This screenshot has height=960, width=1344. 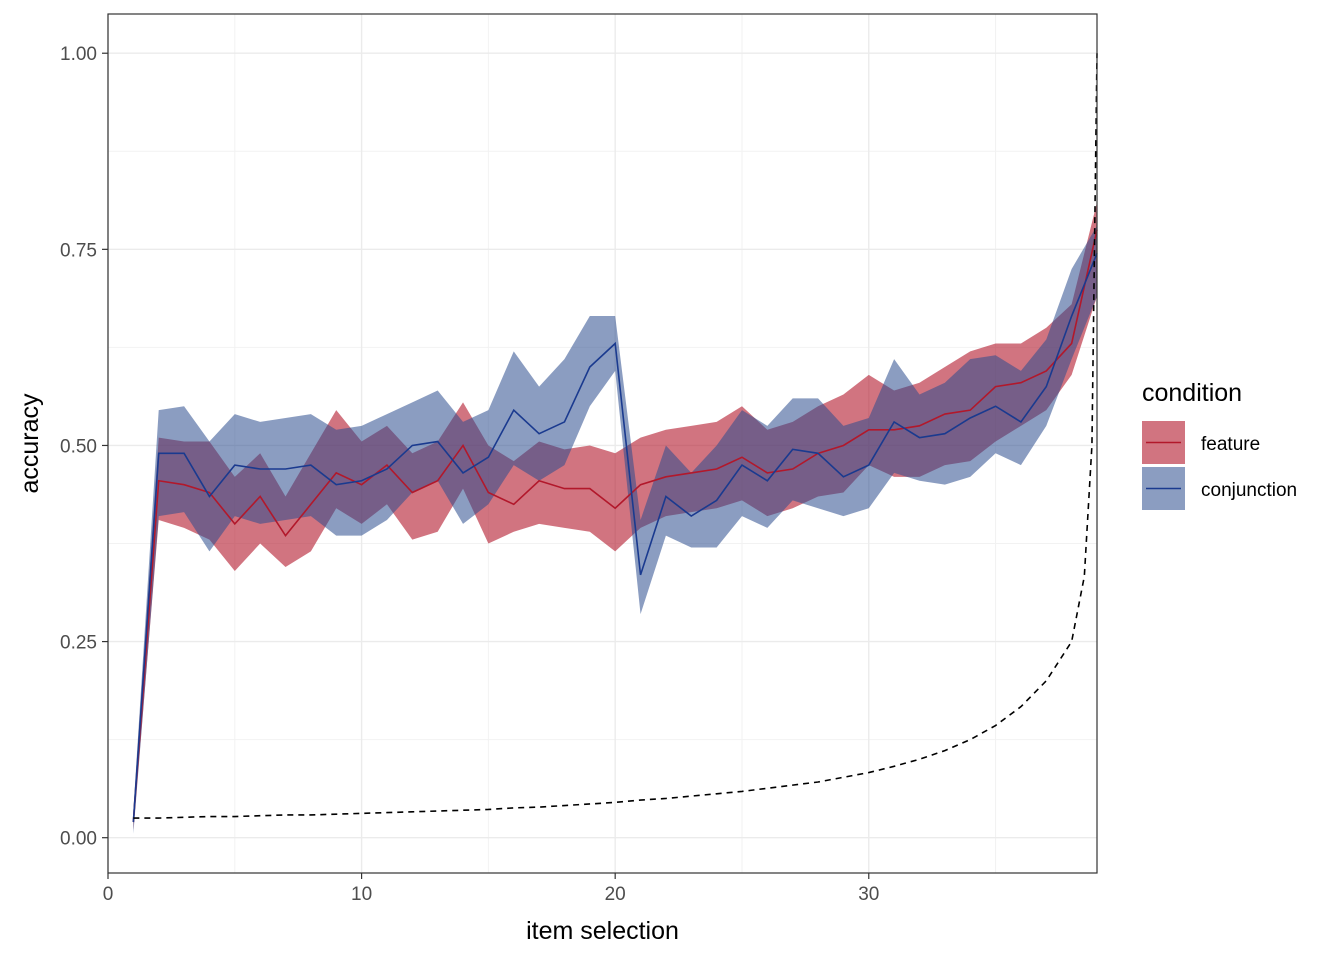 I want to click on legend-item-conjunction: conjunction, so click(x=1219, y=488).